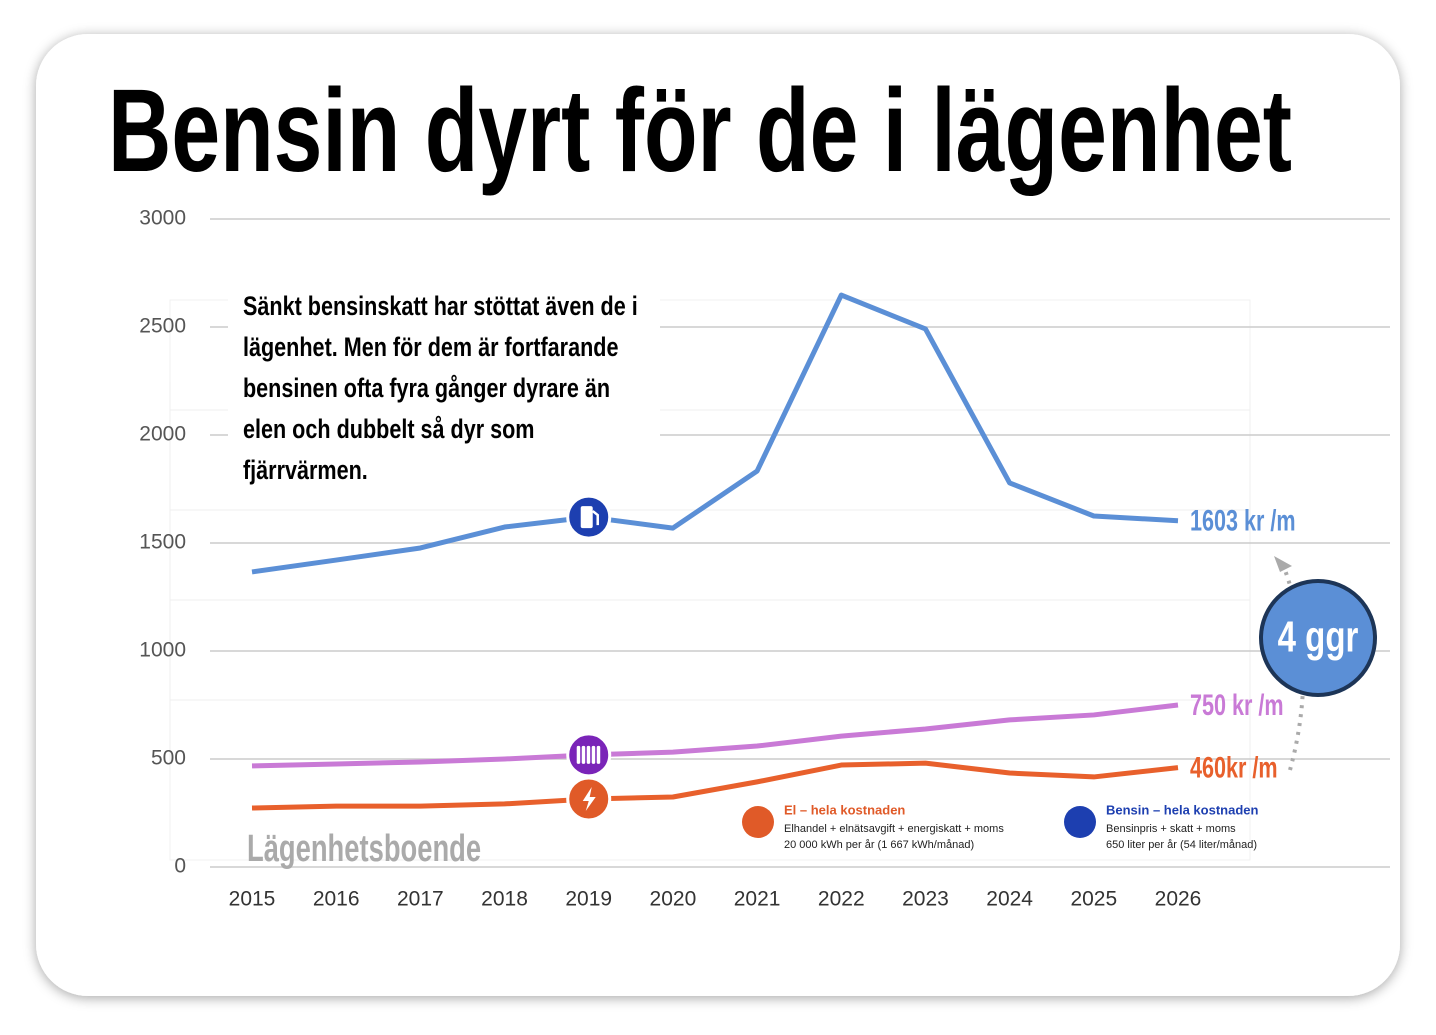 This screenshot has height=1035, width=1436. I want to click on annotation-text: lägenhet. Men för dem är fortfarande, so click(430, 348).